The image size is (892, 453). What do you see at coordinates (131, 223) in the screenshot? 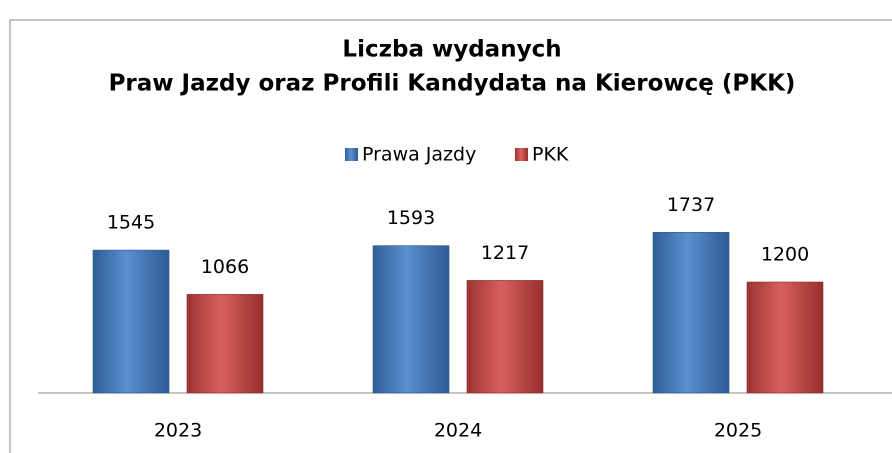
I see `data-label: 1545` at bounding box center [131, 223].